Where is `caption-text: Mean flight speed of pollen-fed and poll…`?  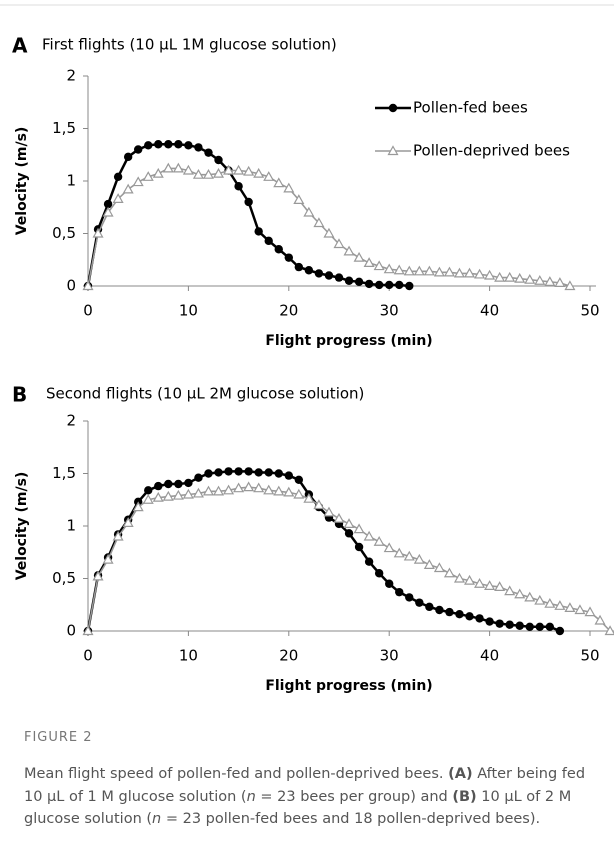 caption-text: Mean flight speed of pollen-fed and poll… is located at coordinates (236, 774).